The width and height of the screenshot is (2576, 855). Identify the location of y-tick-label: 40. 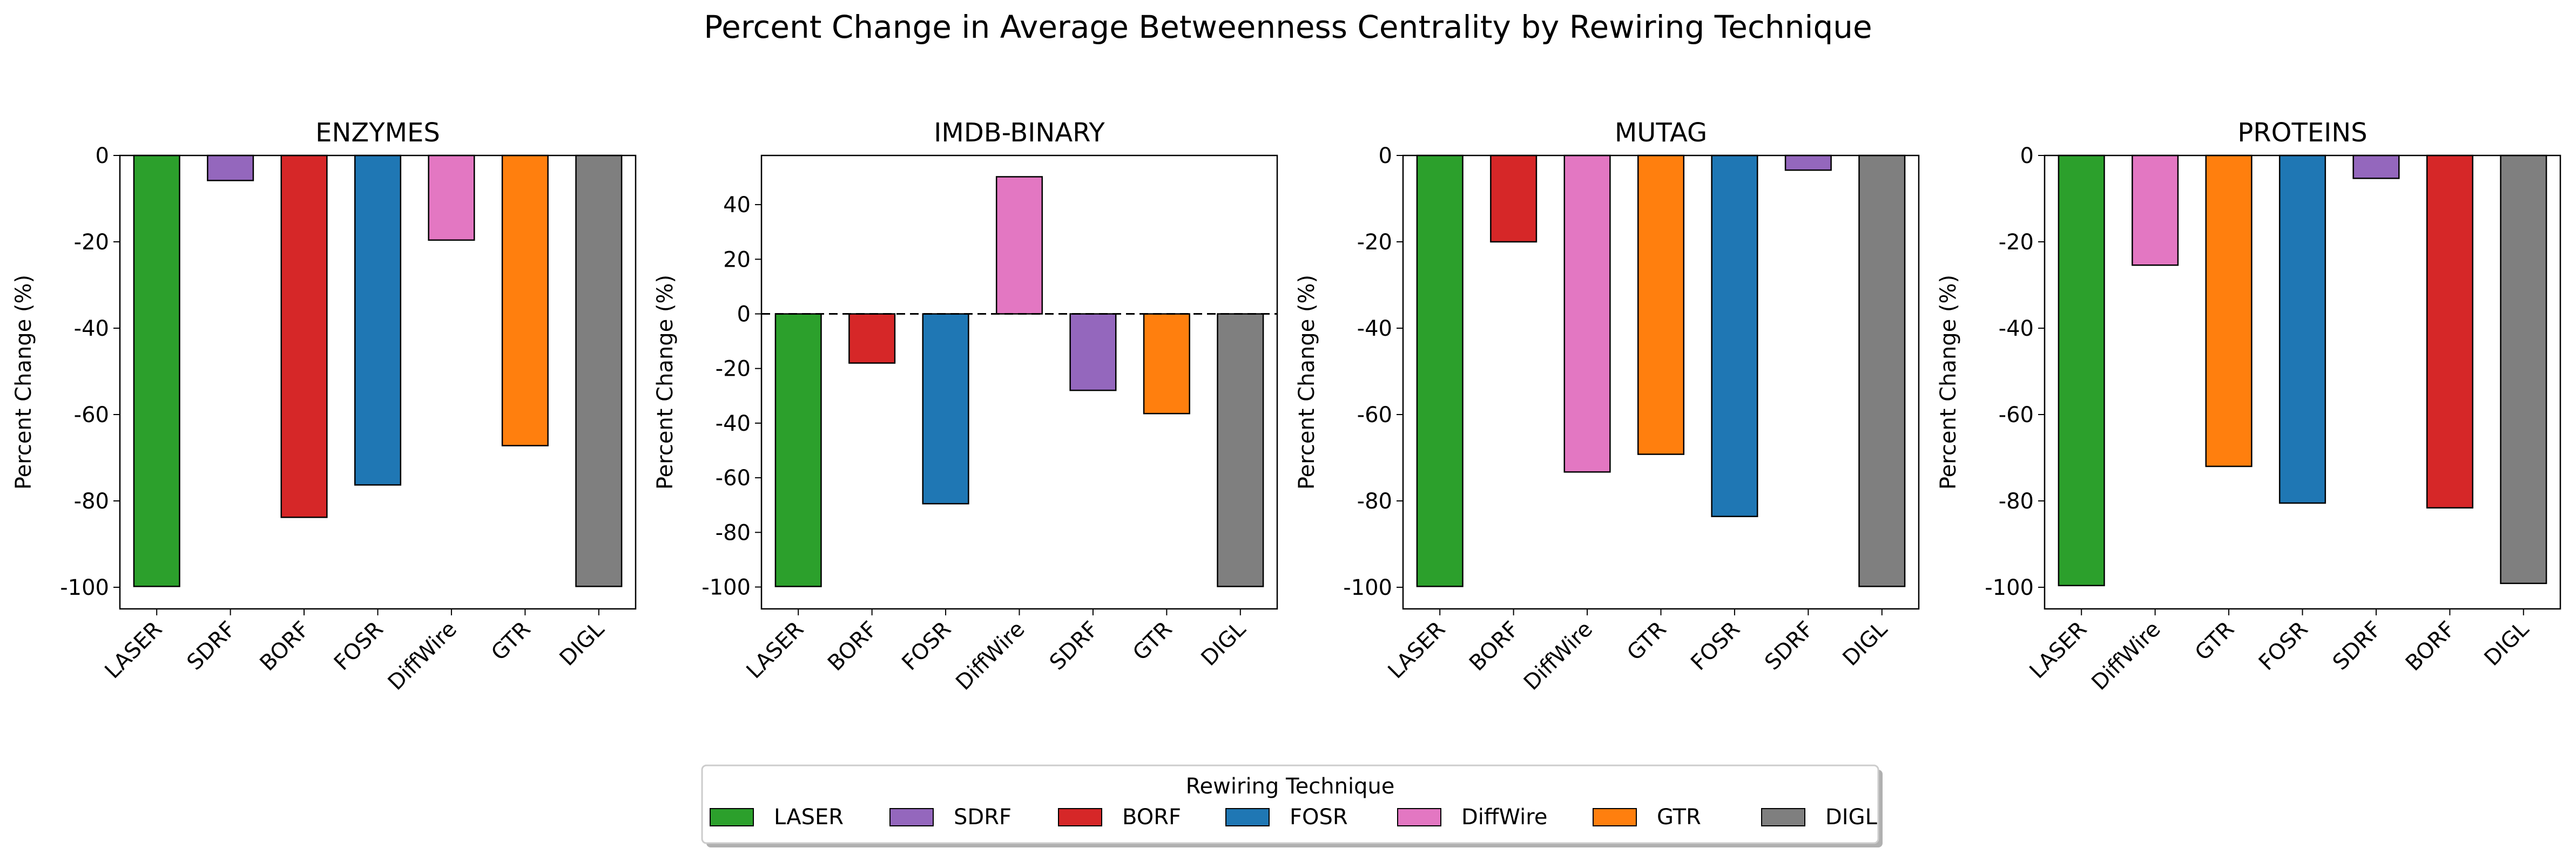
(737, 205).